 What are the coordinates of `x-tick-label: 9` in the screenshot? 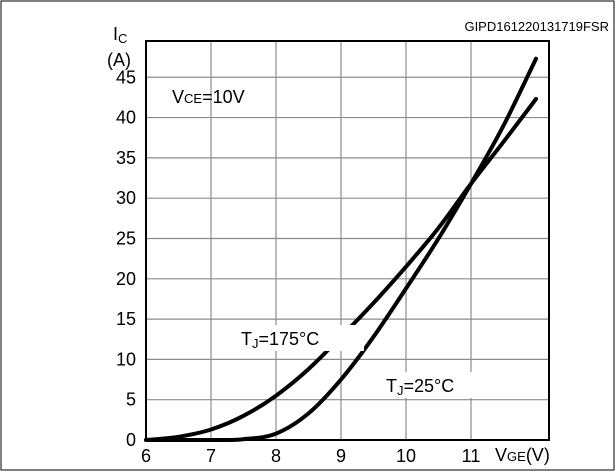 It's located at (341, 456).